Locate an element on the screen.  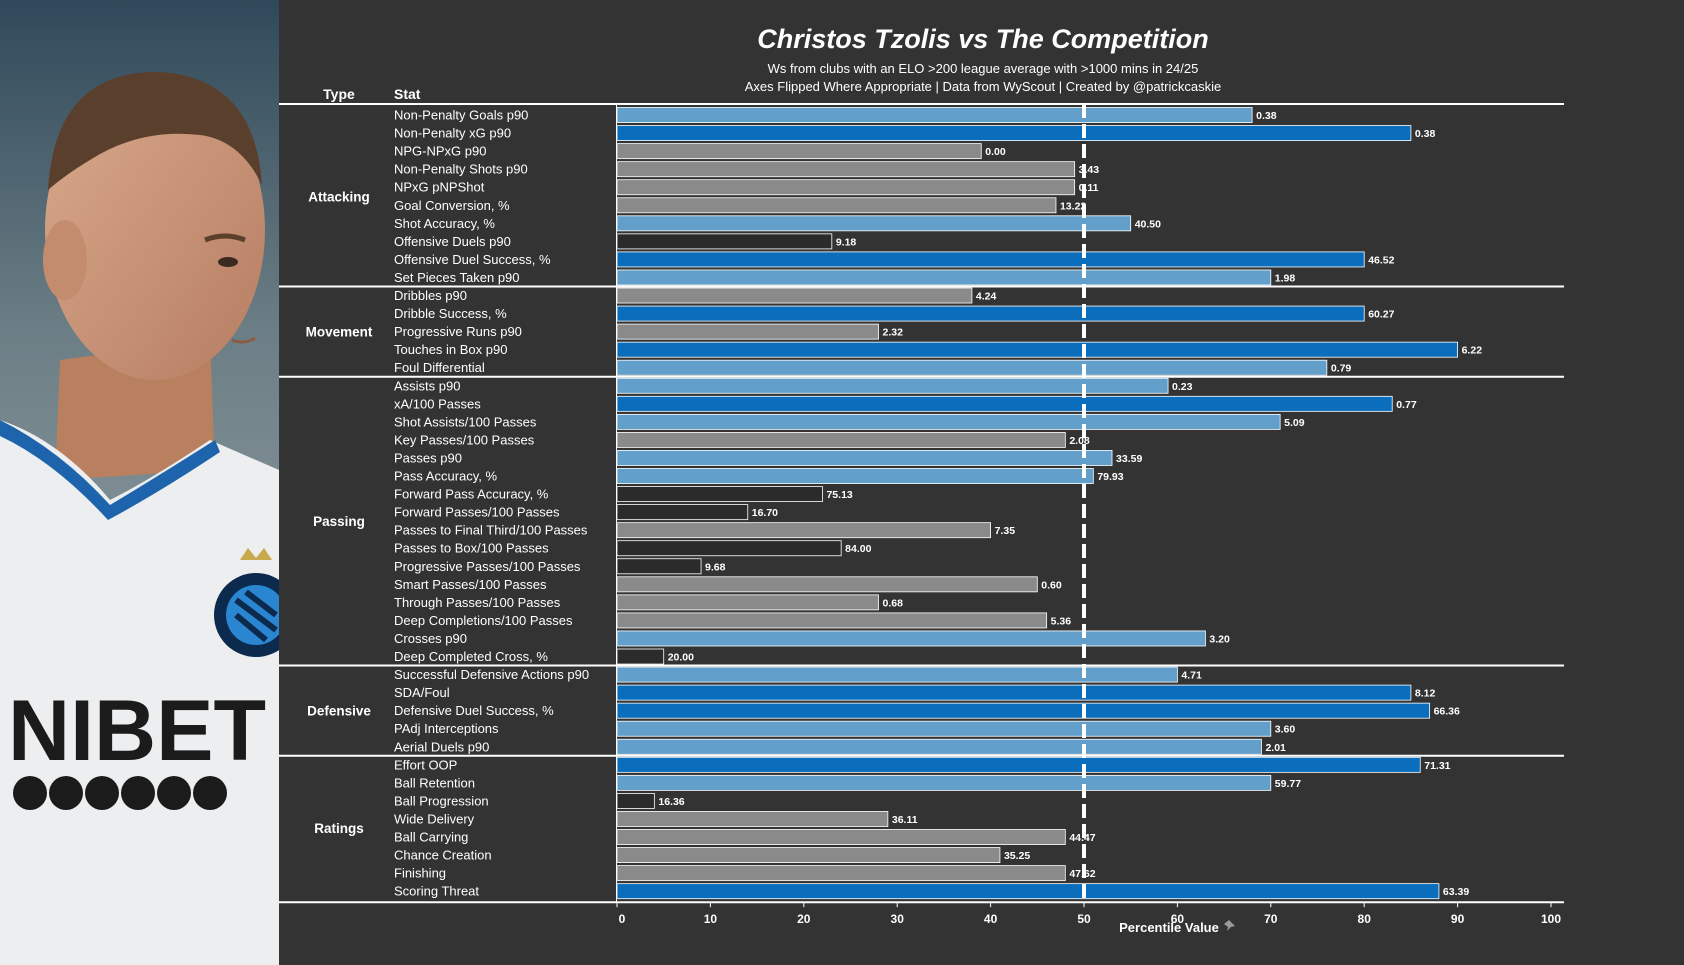
stat-label: Dribbles p90 is located at coordinates (430, 295).